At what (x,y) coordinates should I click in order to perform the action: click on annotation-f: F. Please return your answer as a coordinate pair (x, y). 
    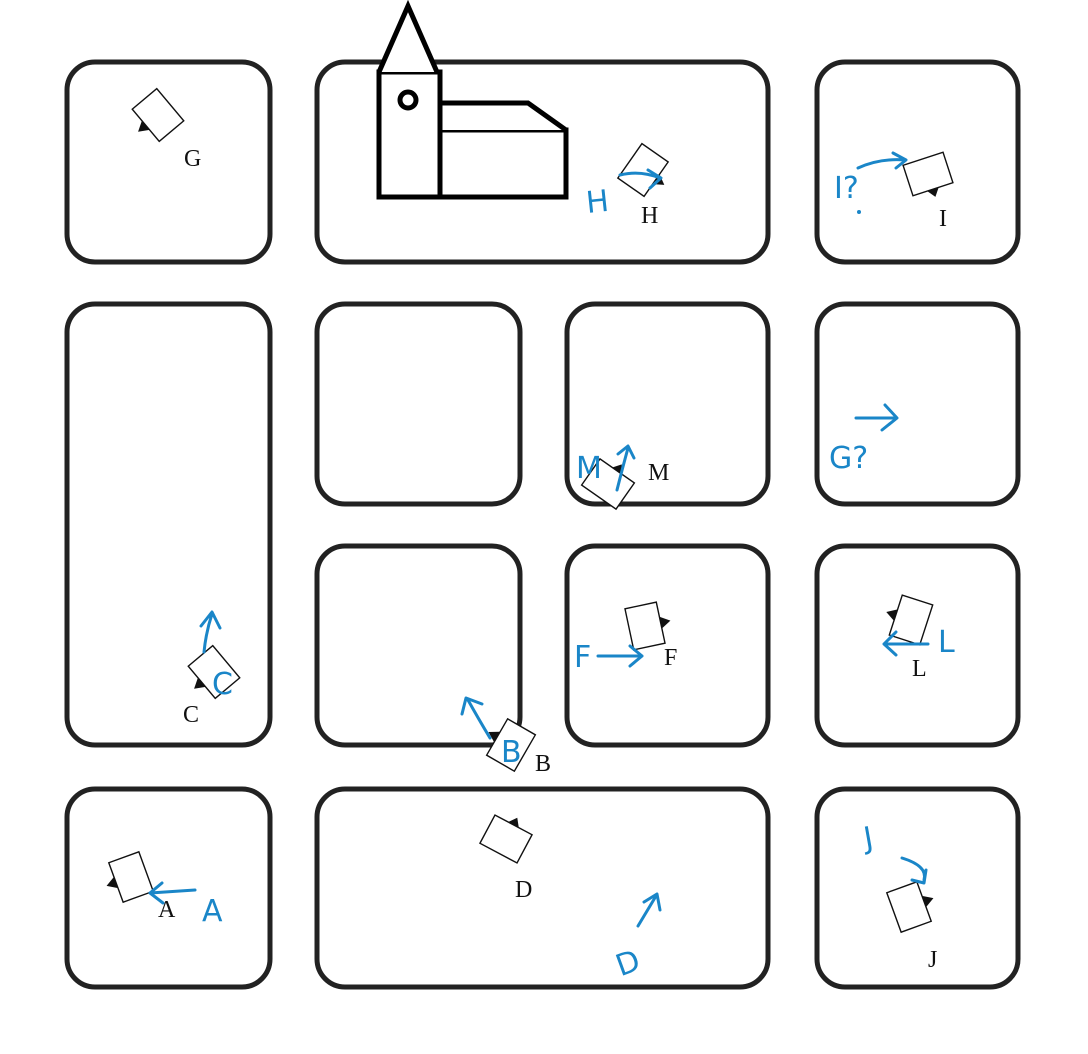
    Looking at the image, I should click on (609, 657).